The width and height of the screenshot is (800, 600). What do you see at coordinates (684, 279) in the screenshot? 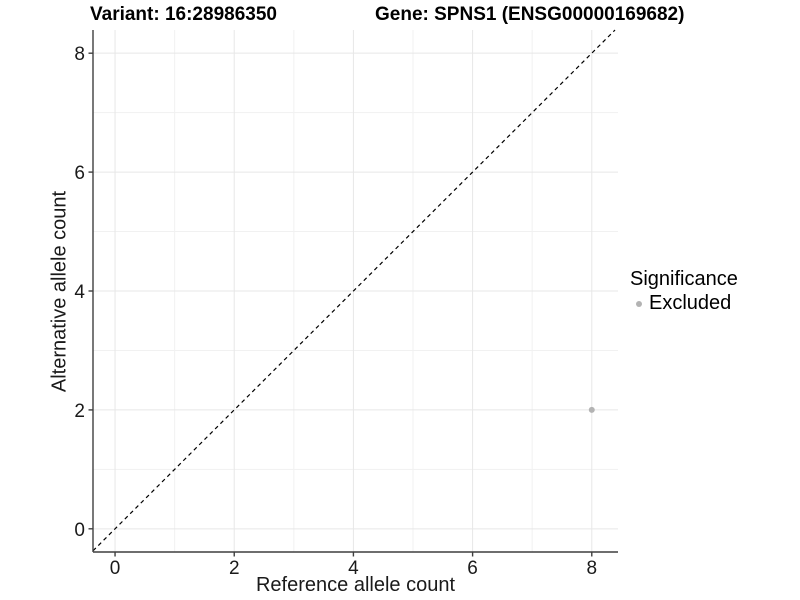
I see `legend-title: Significance` at bounding box center [684, 279].